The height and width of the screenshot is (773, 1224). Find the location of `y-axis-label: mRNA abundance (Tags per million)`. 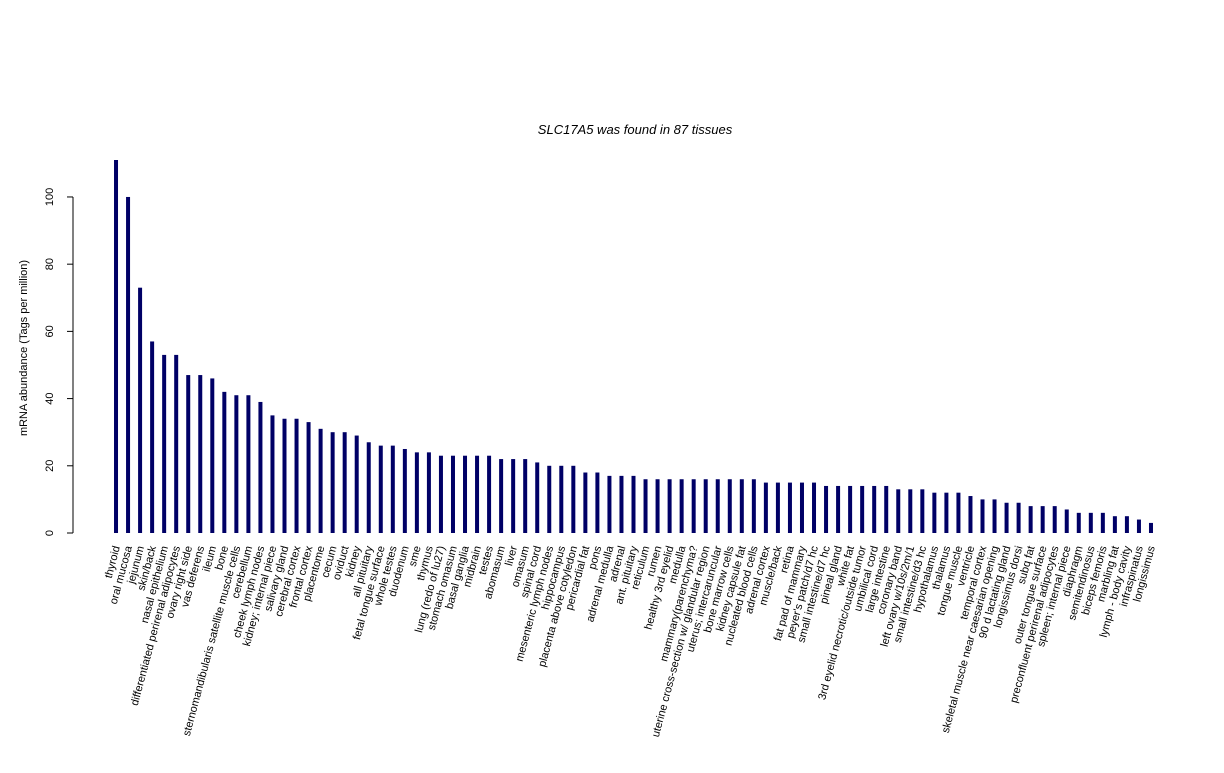

y-axis-label: mRNA abundance (Tags per million) is located at coordinates (24, 348).